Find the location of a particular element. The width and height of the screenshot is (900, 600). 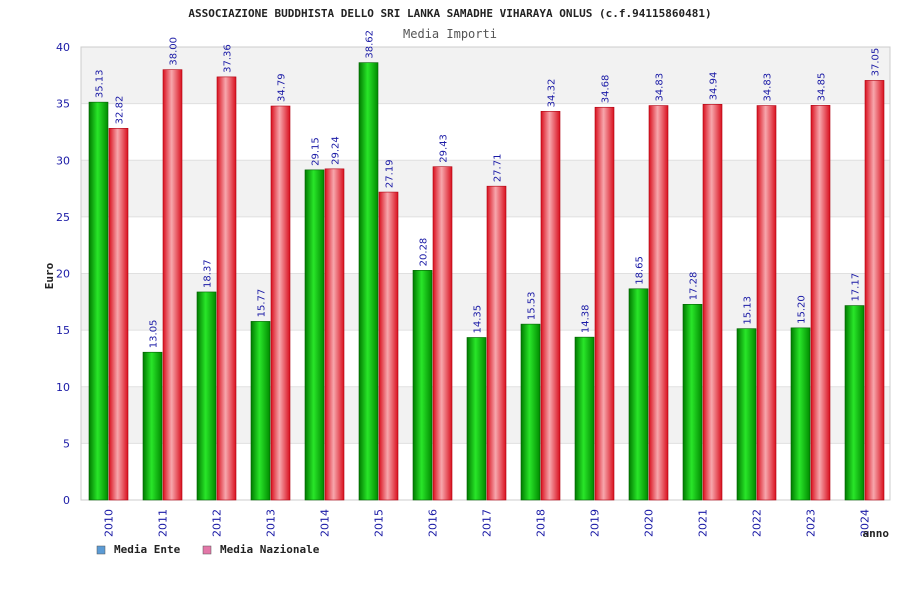

x-tick-label: 2012 is located at coordinates (217, 523).